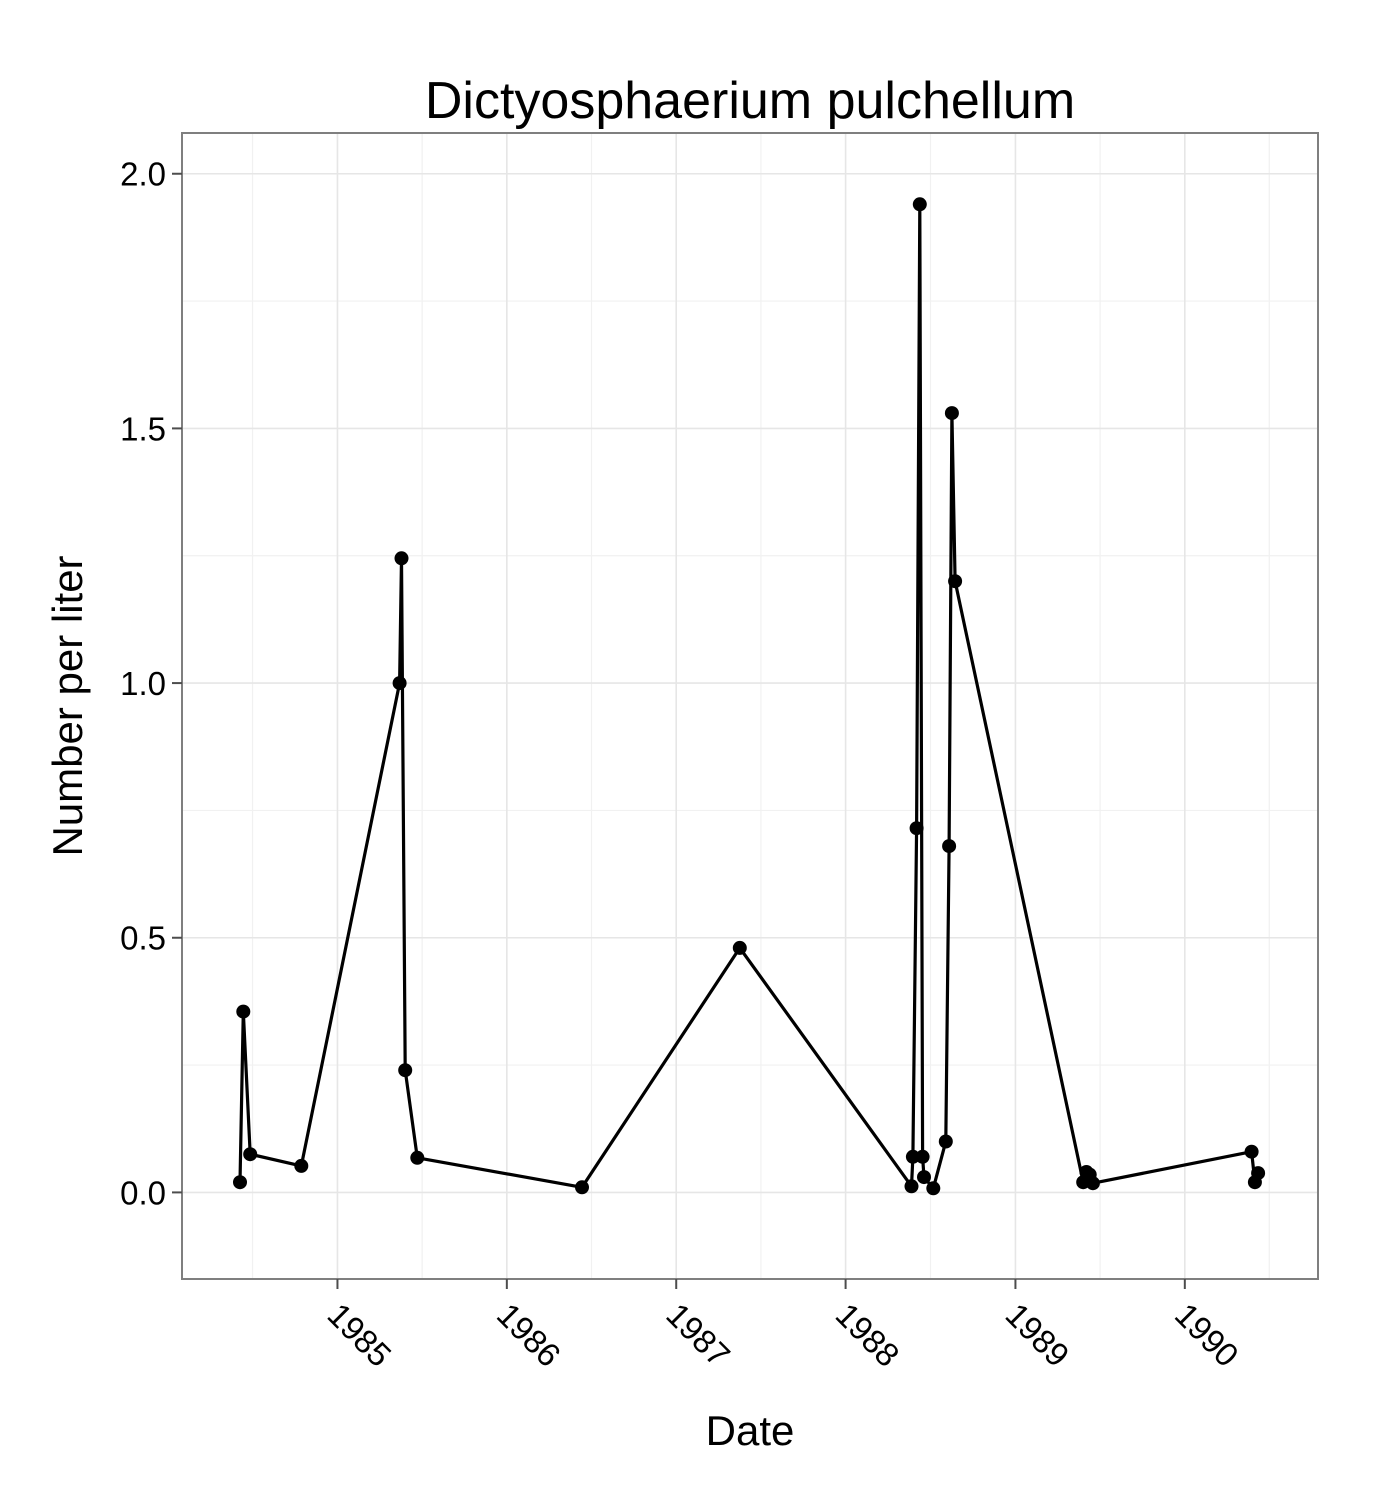 The width and height of the screenshot is (1379, 1491). Describe the element at coordinates (698, 1335) in the screenshot. I see `x-tick-label: 1987` at that location.